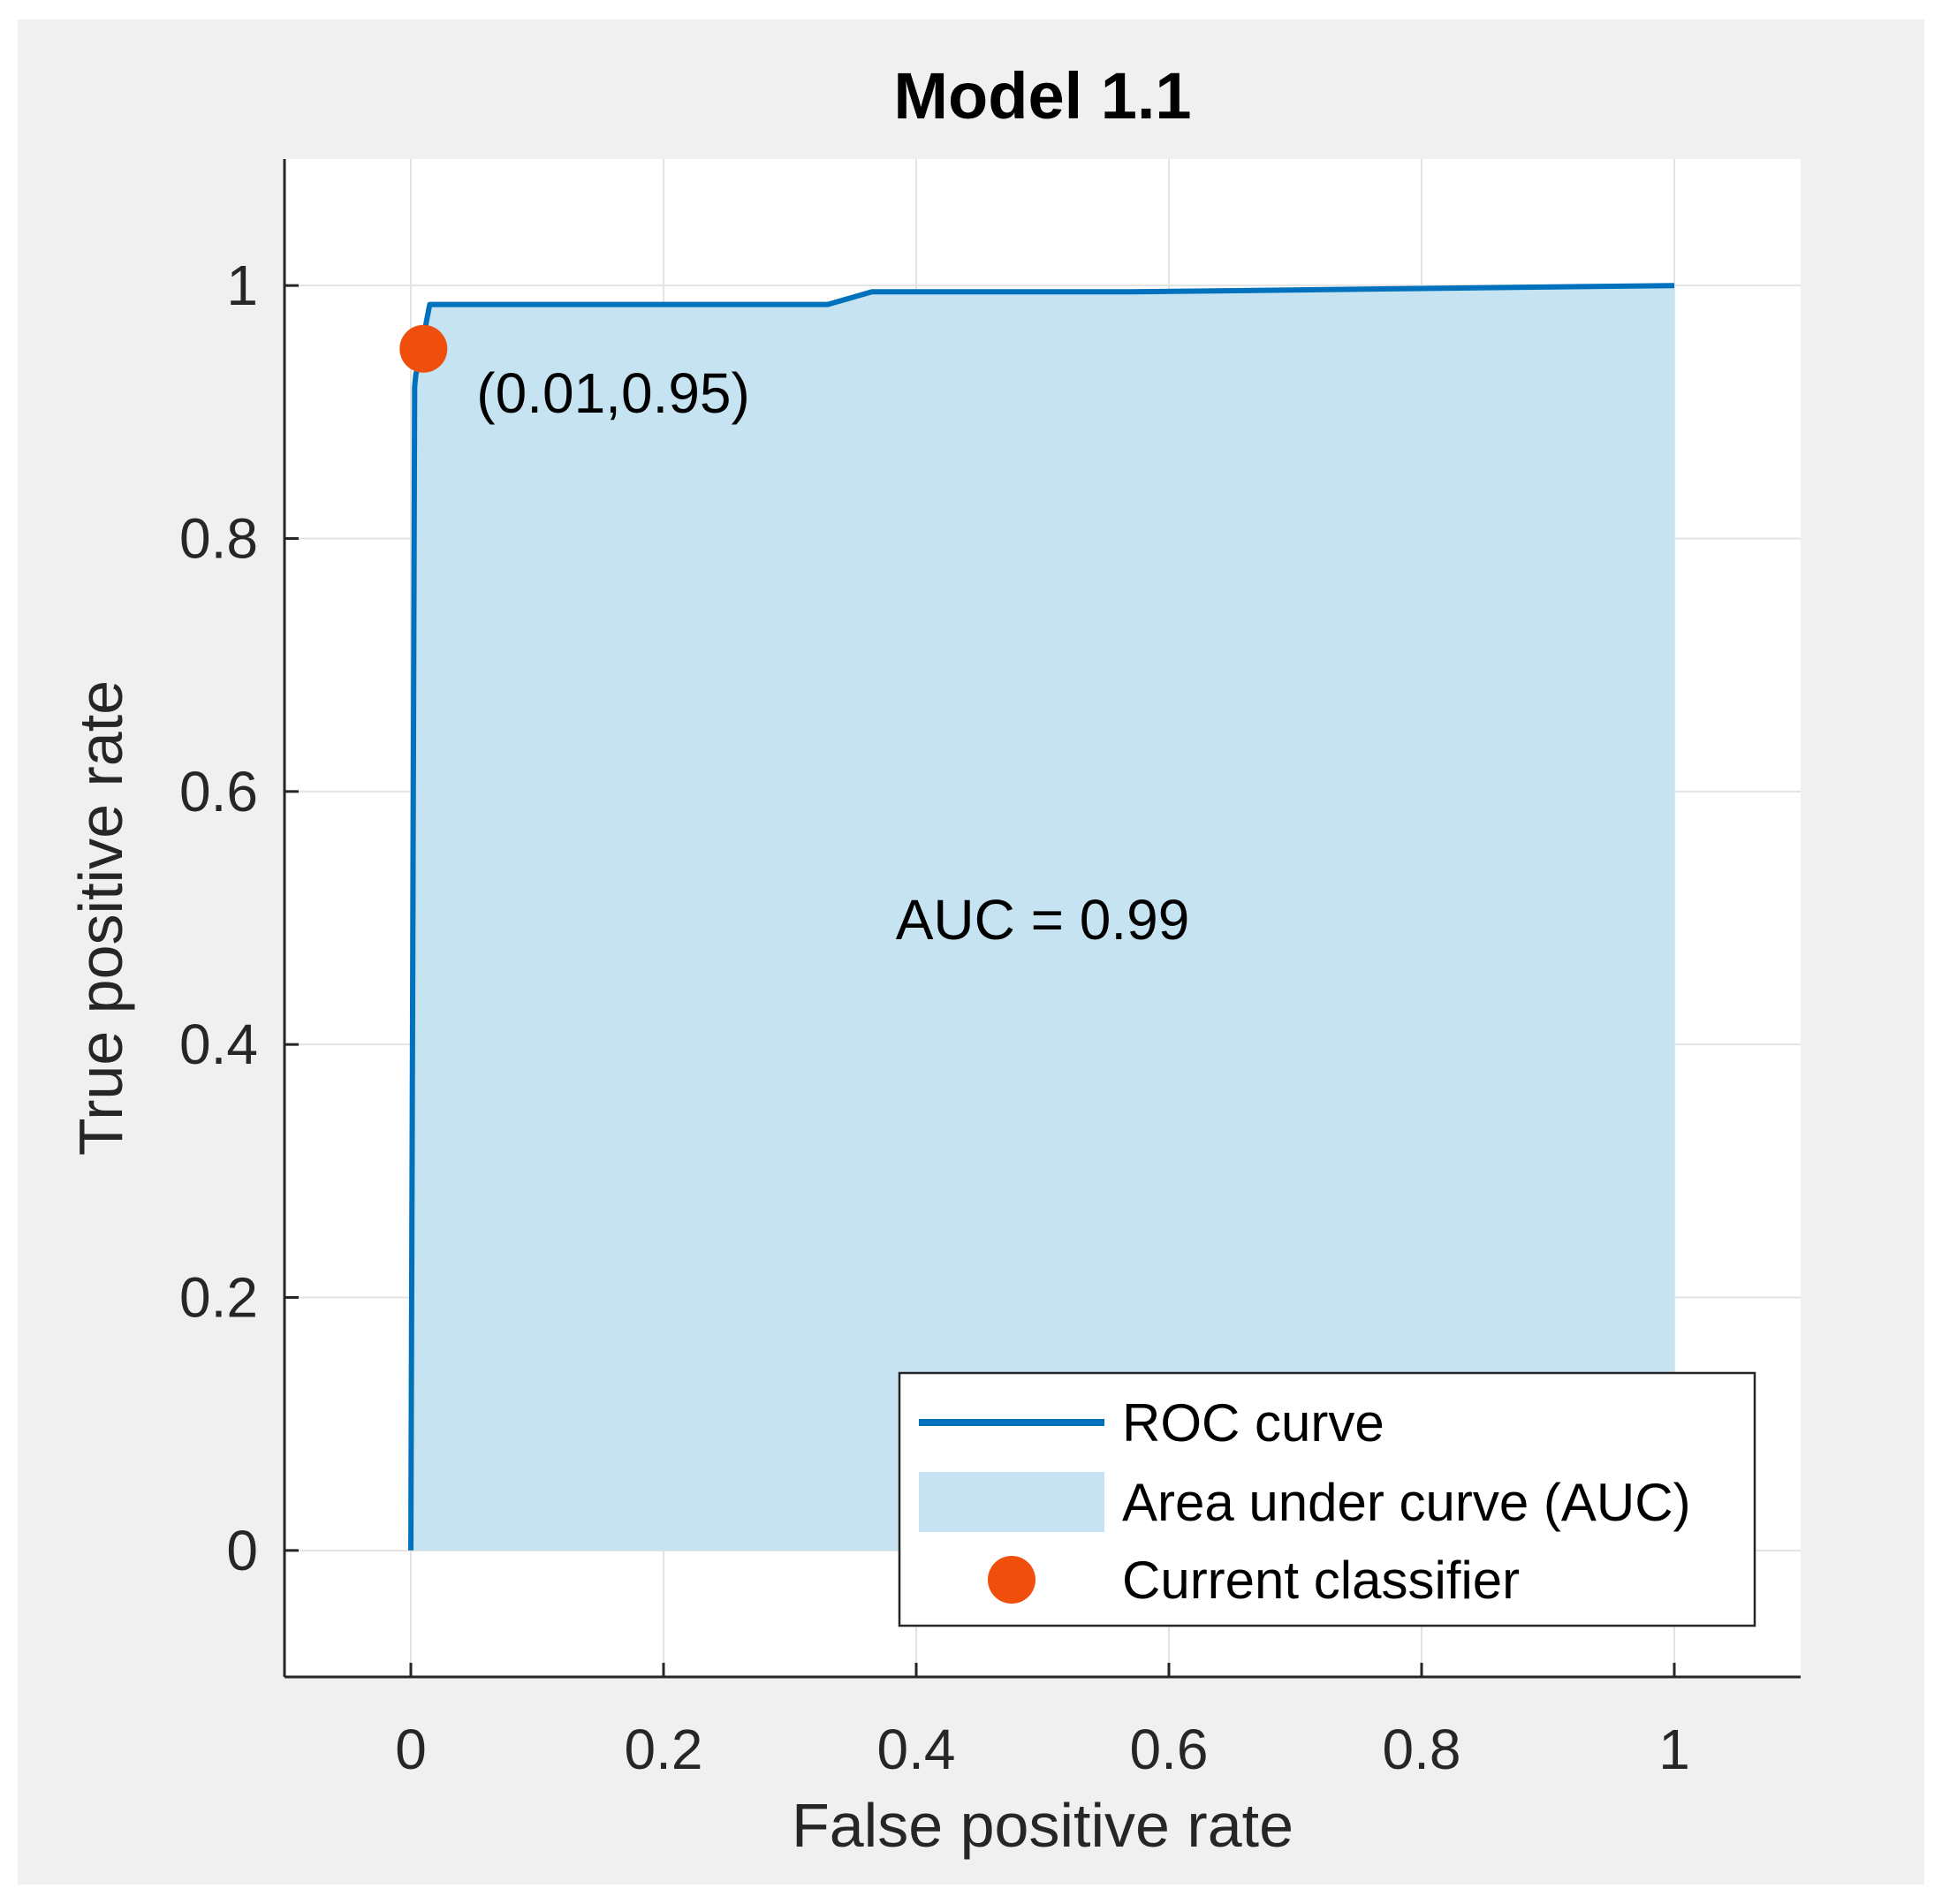 The image size is (1942, 1904). Describe the element at coordinates (1674, 1749) in the screenshot. I see `x-tick-label: 1` at that location.